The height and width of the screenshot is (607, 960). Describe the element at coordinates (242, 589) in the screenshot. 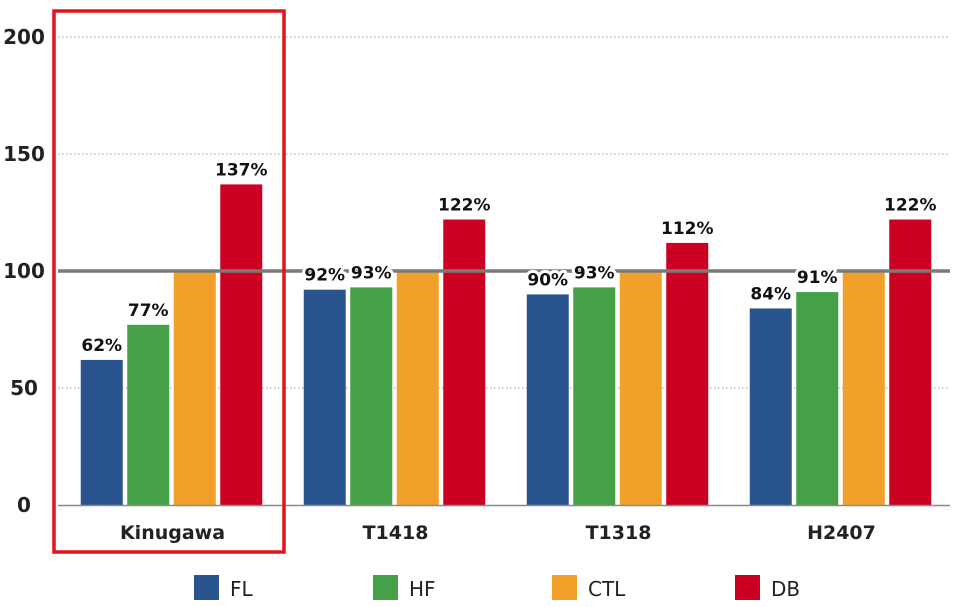

I see `legend-label-fl: FL` at that location.